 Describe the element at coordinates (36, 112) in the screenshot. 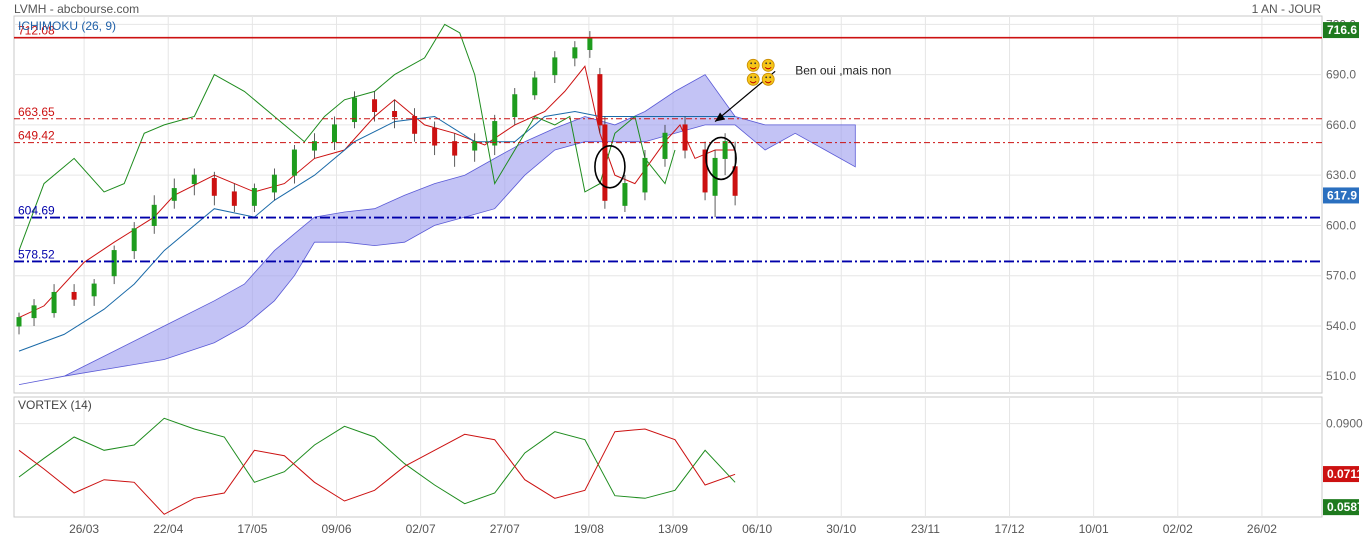

I see `reference-line-label: 663.65` at that location.